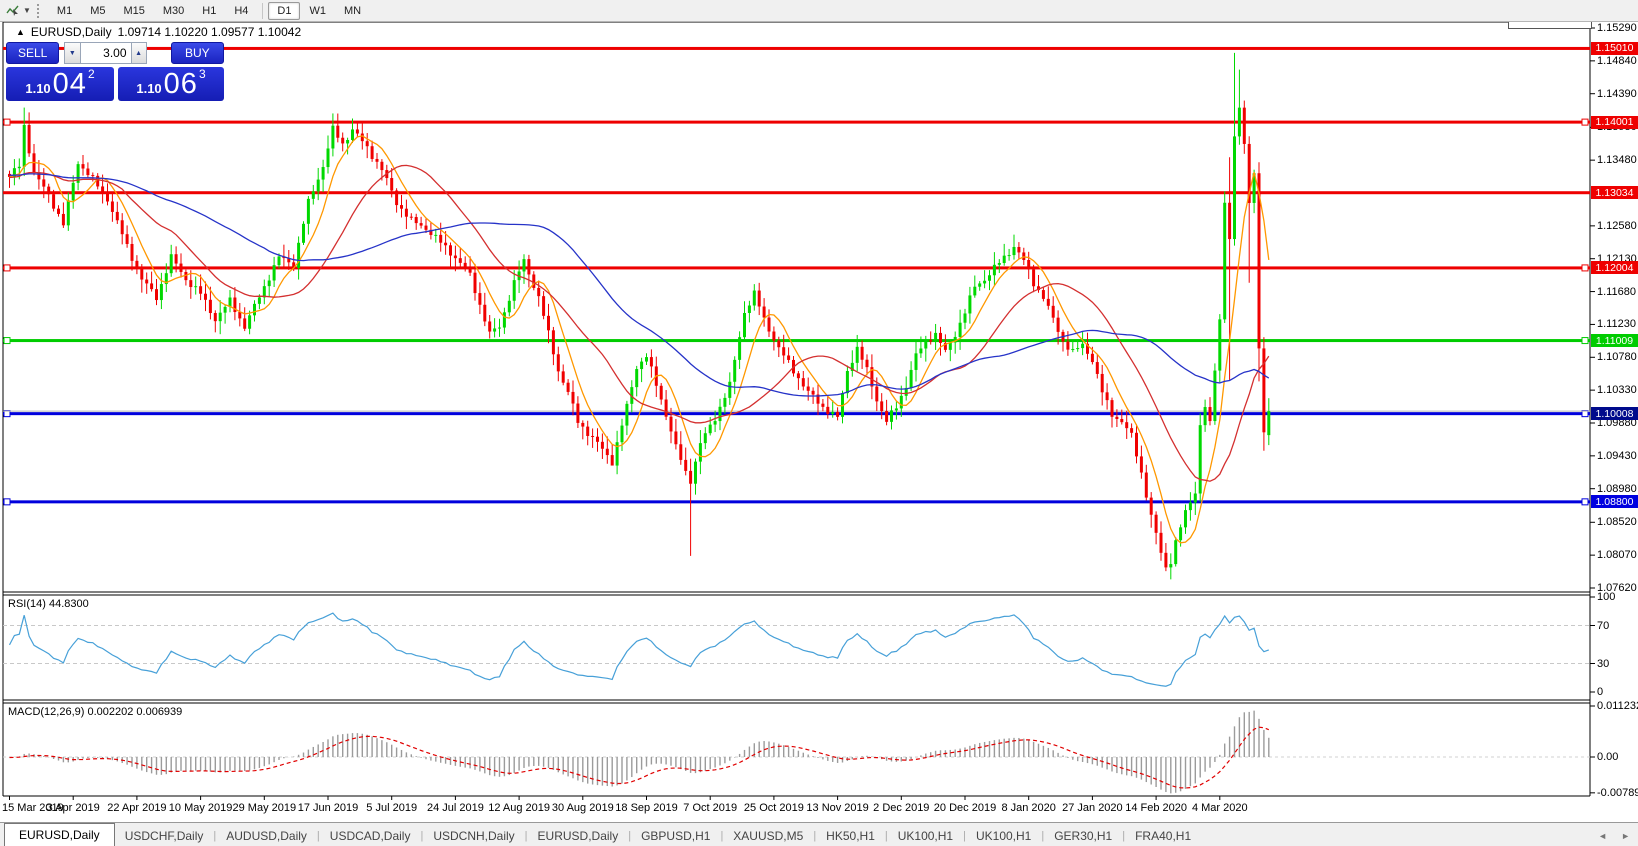  Describe the element at coordinates (173, 10) in the screenshot. I see `timeframe-button-M30: M30` at that location.